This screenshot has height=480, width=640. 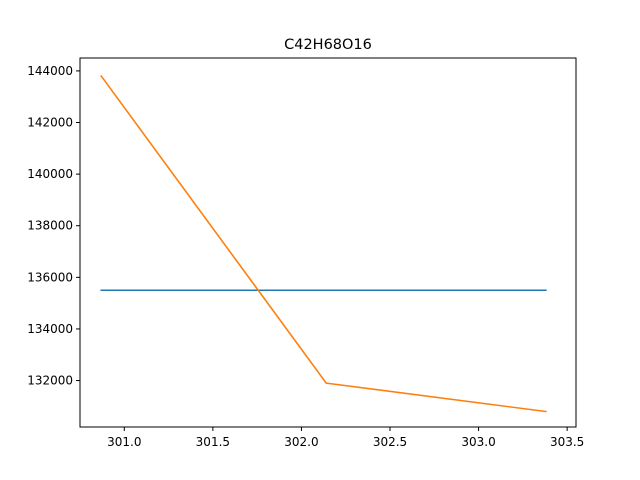 What do you see at coordinates (50, 329) in the screenshot?
I see `y-tick-label: 134000` at bounding box center [50, 329].